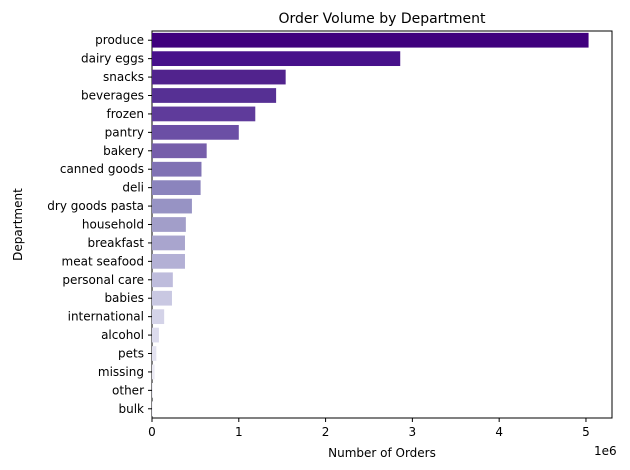 This screenshot has height=470, width=630. What do you see at coordinates (119, 40) in the screenshot?
I see `y-tick-label: produce` at bounding box center [119, 40].